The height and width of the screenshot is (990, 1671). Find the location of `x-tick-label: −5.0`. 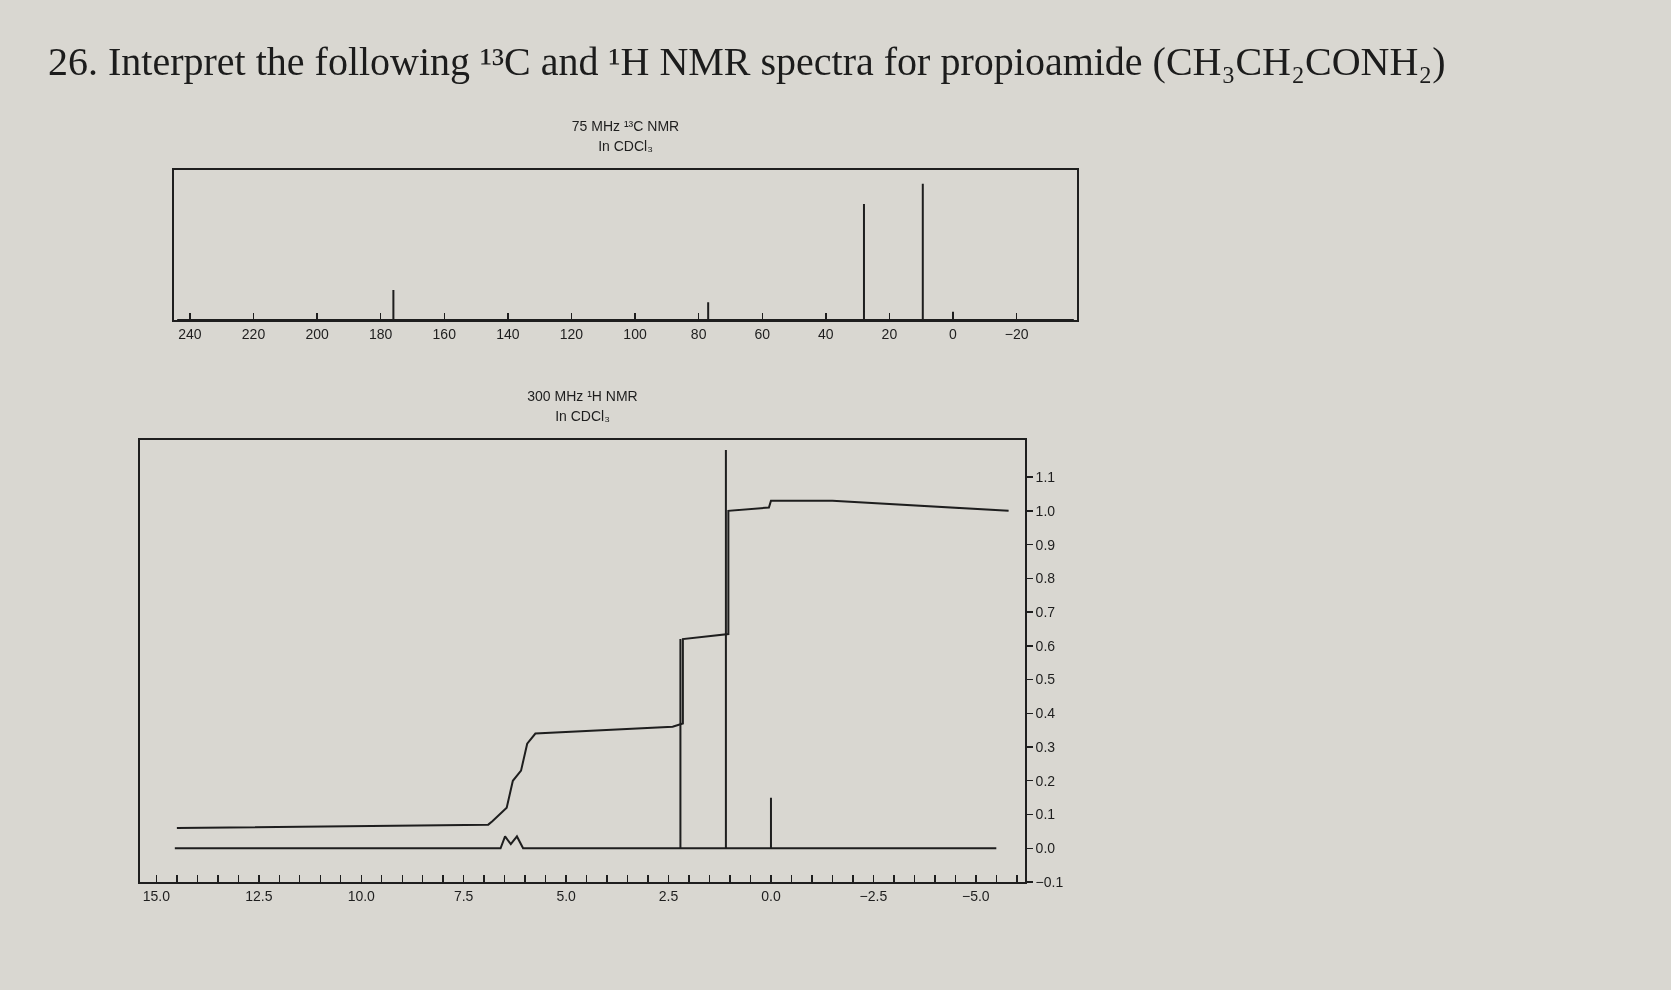

x-tick-label: −5.0 is located at coordinates (976, 895).